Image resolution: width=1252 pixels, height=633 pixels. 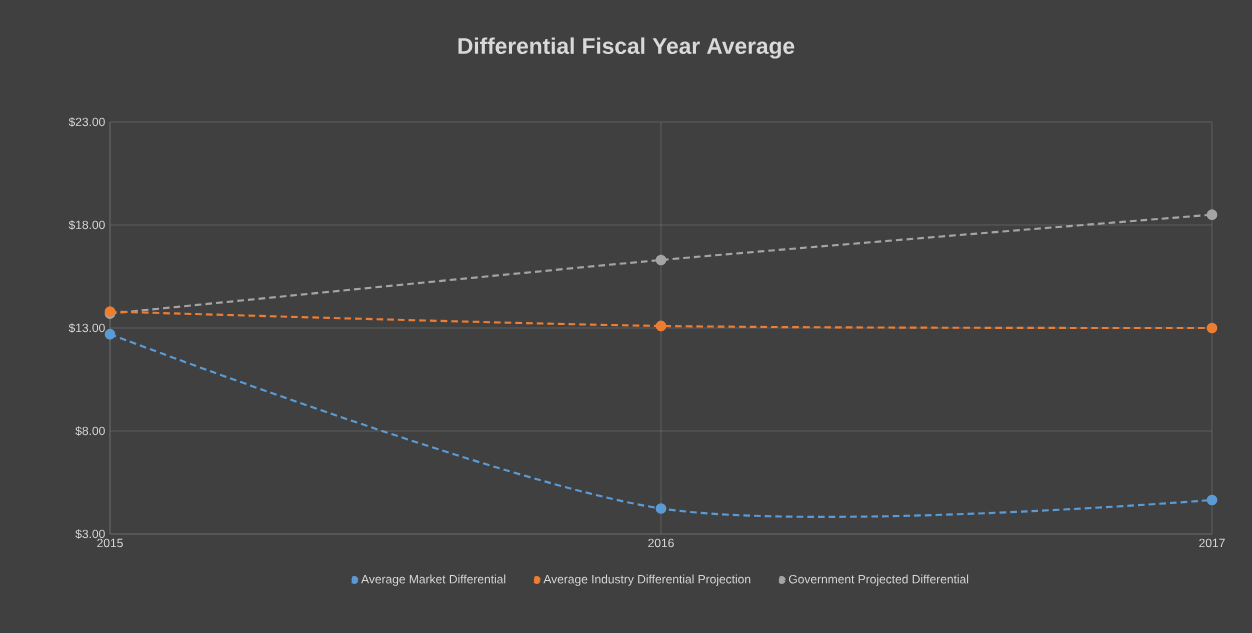 I want to click on y-tick-label: $13.00, so click(x=86, y=328).